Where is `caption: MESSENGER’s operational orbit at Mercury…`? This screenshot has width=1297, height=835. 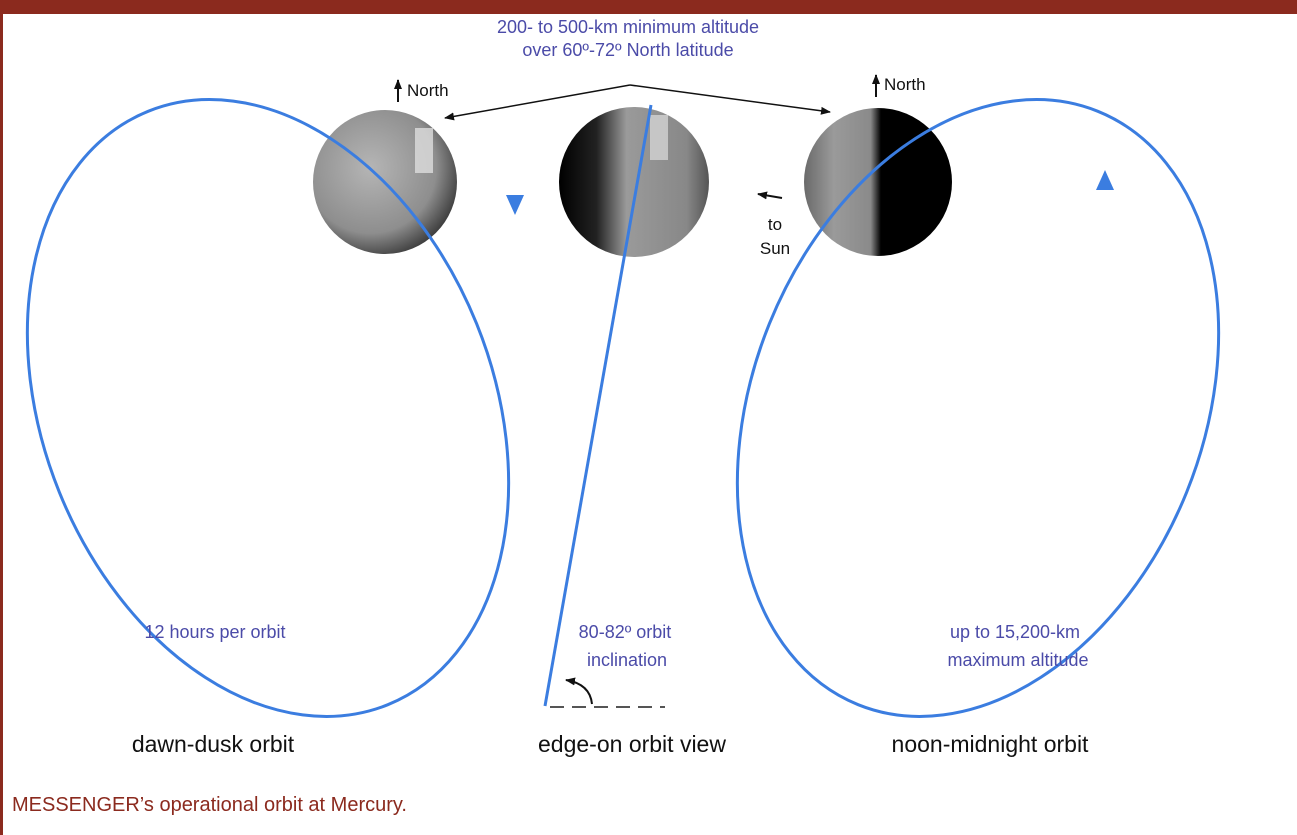 caption: MESSENGER’s operational orbit at Mercury… is located at coordinates (209, 805).